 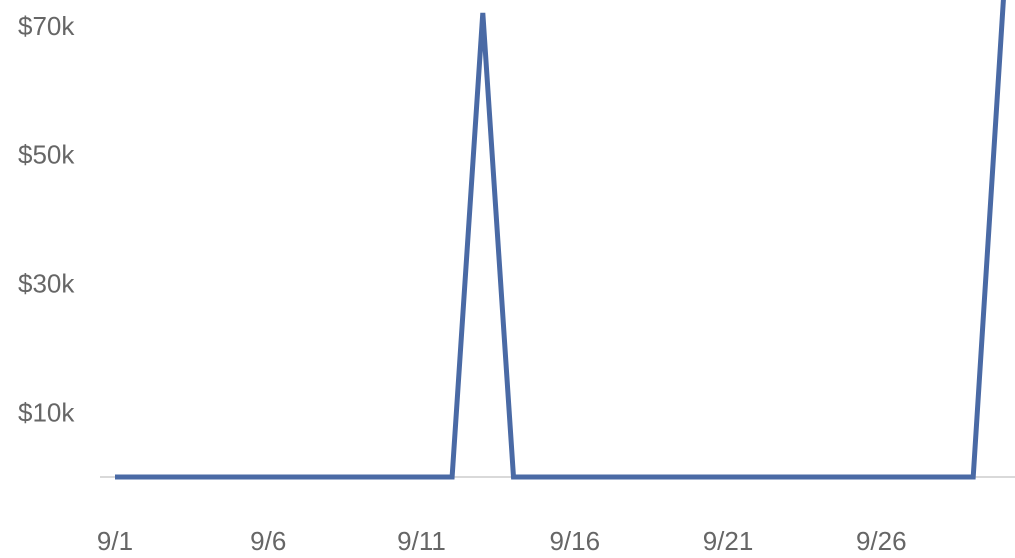 What do you see at coordinates (46, 219) in the screenshot?
I see `y-axis-tick-labels: $10k $30k $50k $70k` at bounding box center [46, 219].